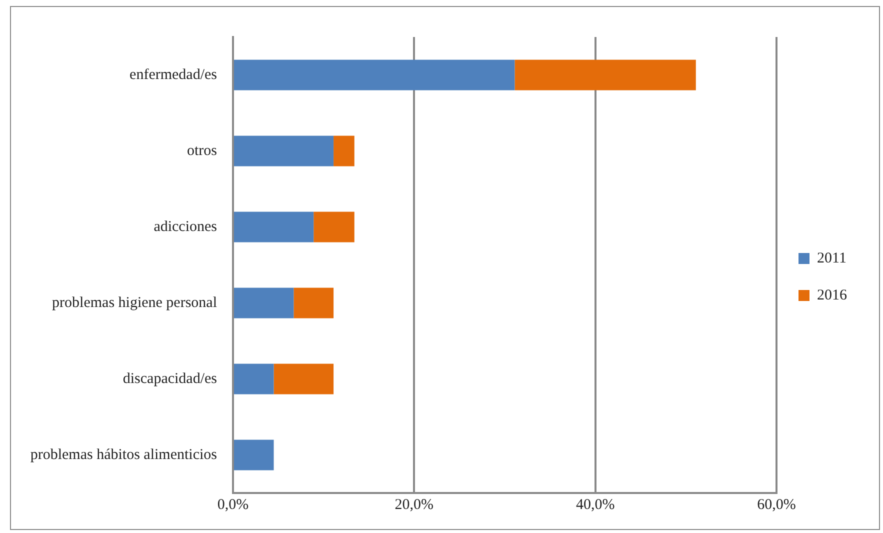 The height and width of the screenshot is (533, 883). What do you see at coordinates (174, 74) in the screenshot?
I see `y-tick-label: enfermedad/es` at bounding box center [174, 74].